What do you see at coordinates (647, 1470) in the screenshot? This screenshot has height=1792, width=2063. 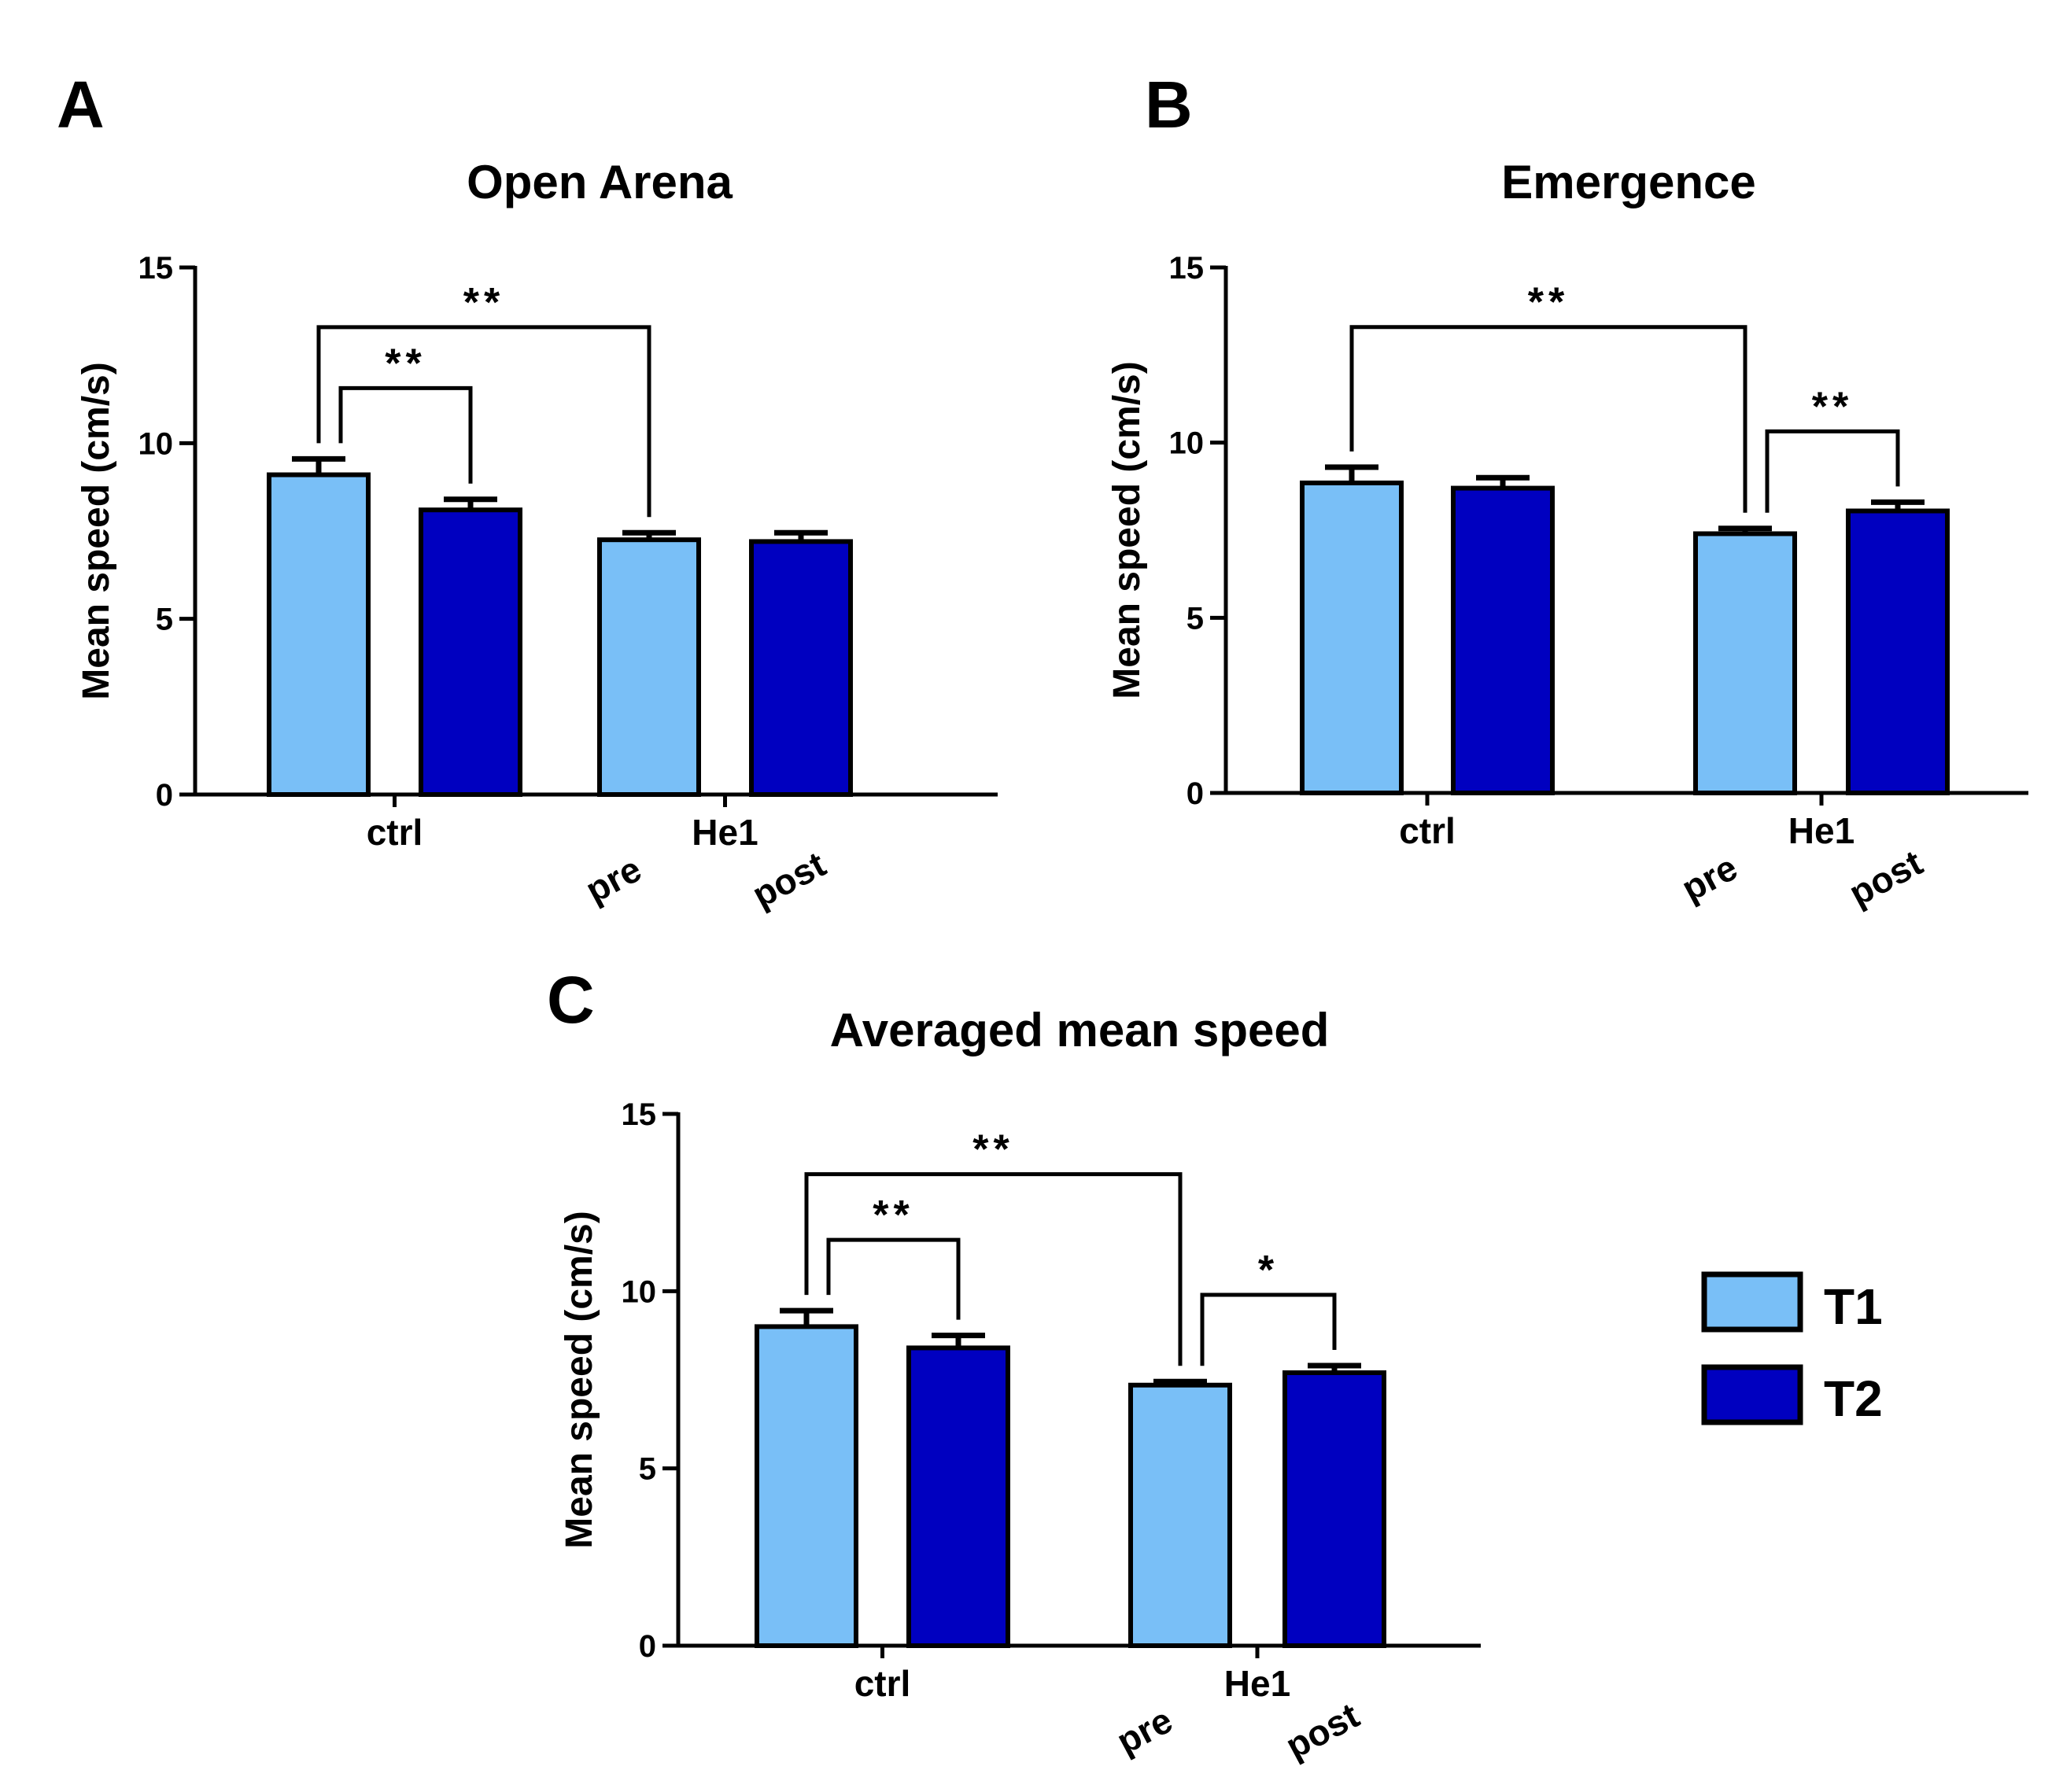 I see `y-tick-label-c-5: 5` at bounding box center [647, 1470].